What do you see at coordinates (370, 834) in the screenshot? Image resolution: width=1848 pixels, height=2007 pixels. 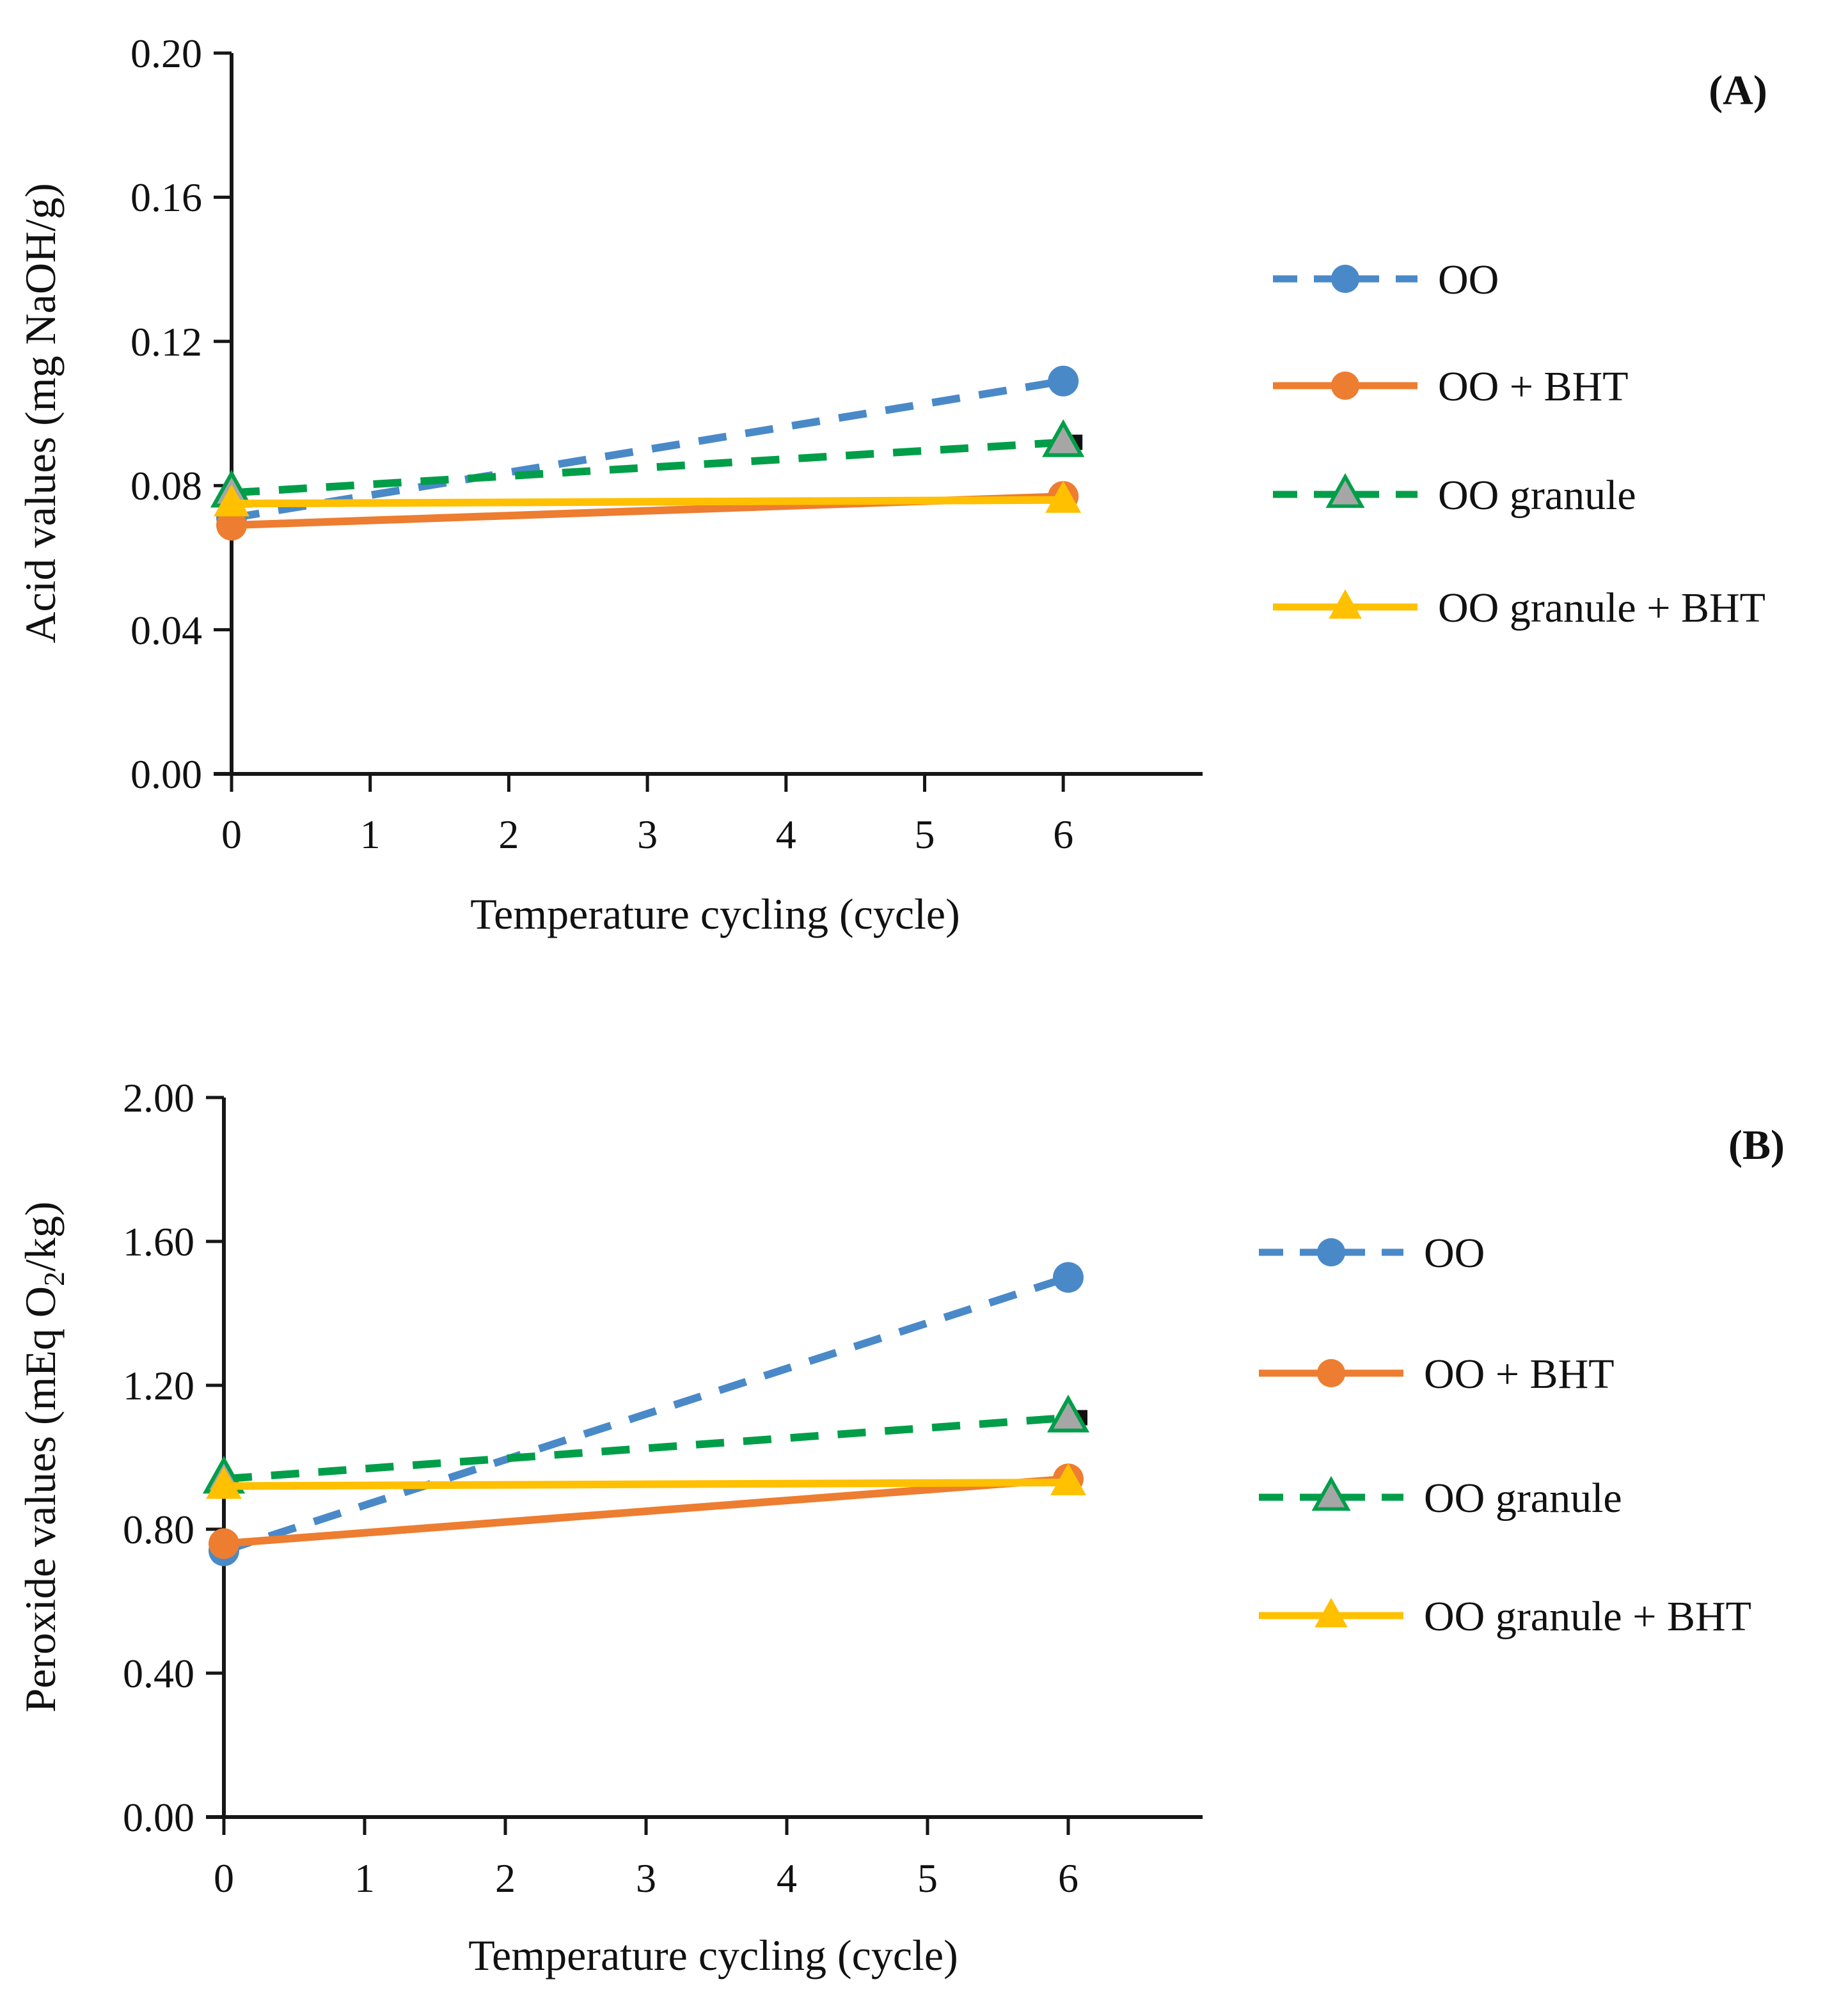 I see `panel-a-xtick-label: 1` at bounding box center [370, 834].